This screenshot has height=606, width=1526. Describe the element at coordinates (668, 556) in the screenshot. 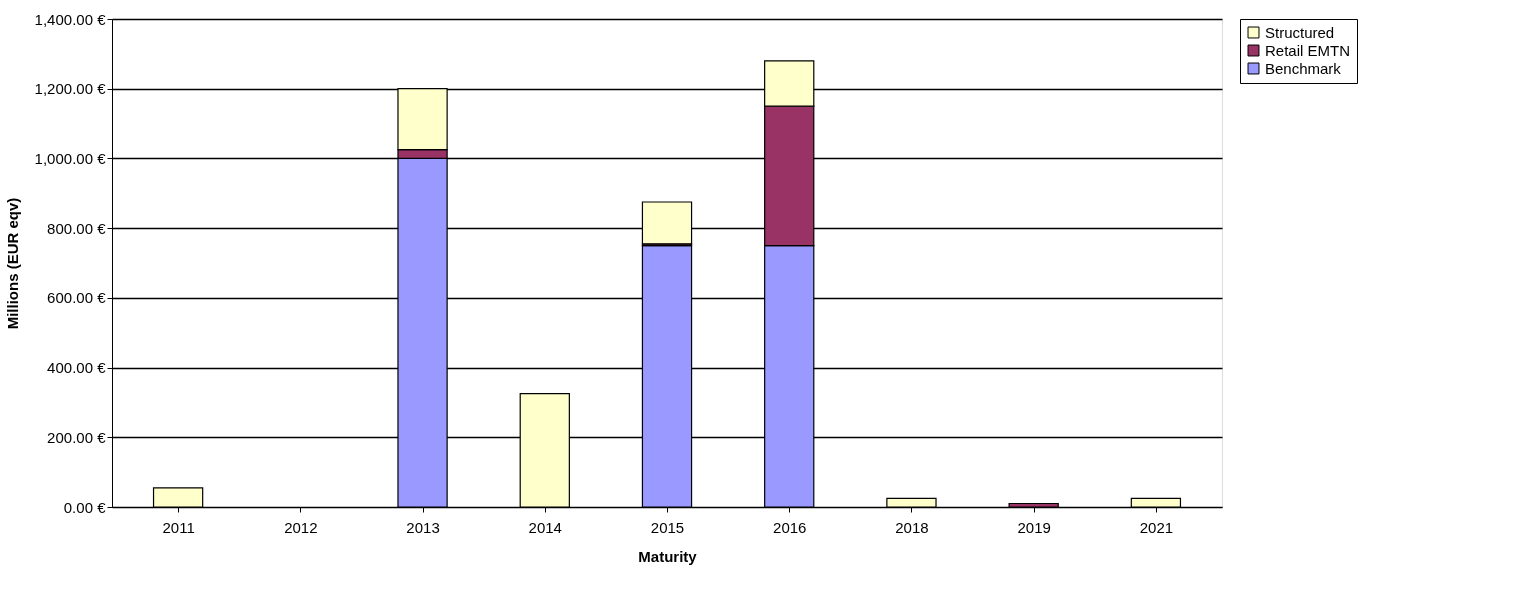

I see `x-axis-title: Maturity` at that location.